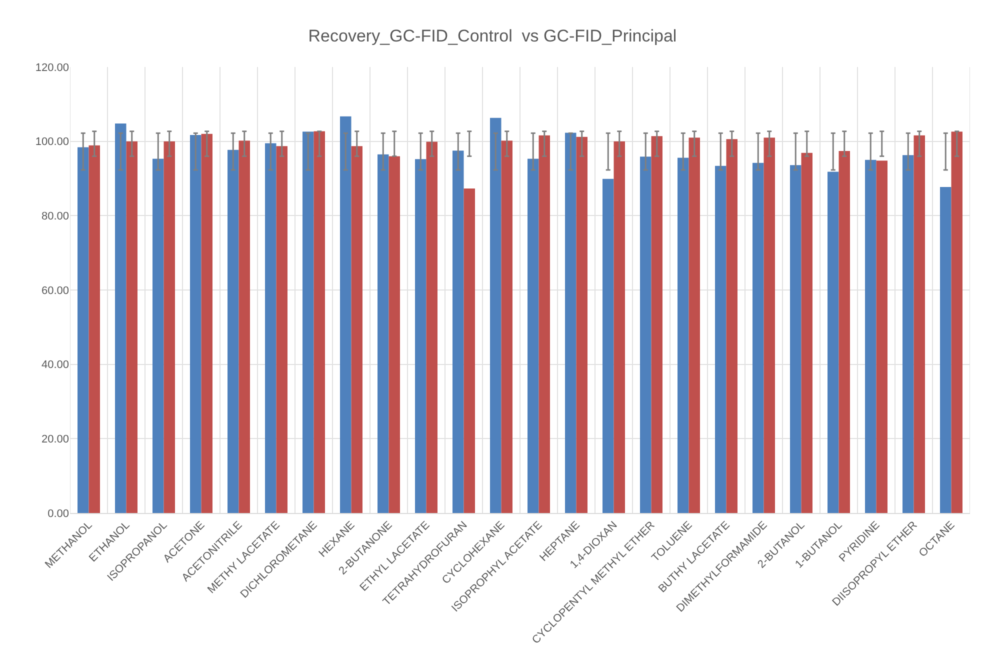 This screenshot has height=659, width=985. I want to click on y-tick-label: 40.00, so click(55, 365).